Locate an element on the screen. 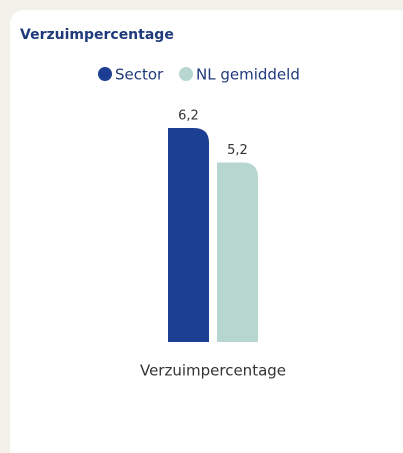 This screenshot has height=453, width=403. legend-label: NL gemiddeld is located at coordinates (248, 75).